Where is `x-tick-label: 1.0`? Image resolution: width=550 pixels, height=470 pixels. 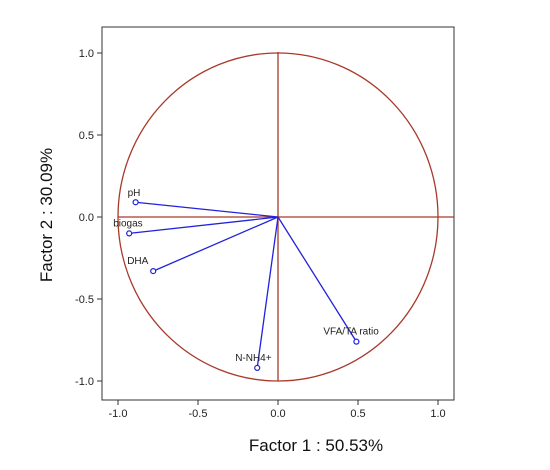
x-tick-label: 1.0 is located at coordinates (437, 414).